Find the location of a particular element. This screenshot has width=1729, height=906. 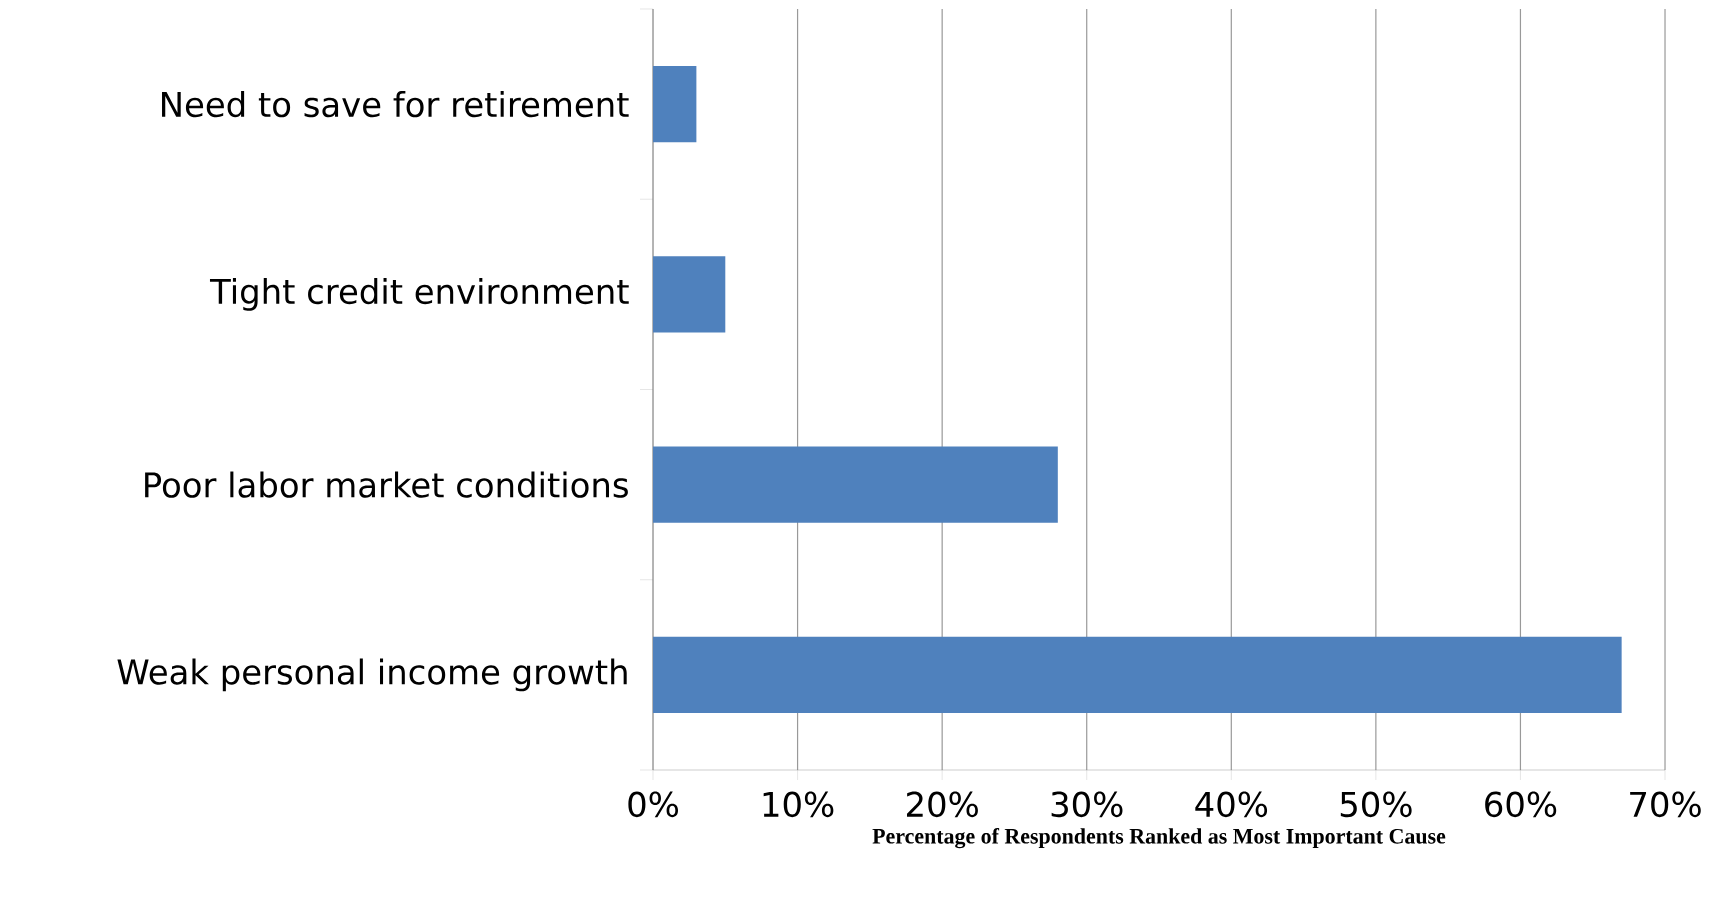

x-tick-label: 70% is located at coordinates (1665, 804).